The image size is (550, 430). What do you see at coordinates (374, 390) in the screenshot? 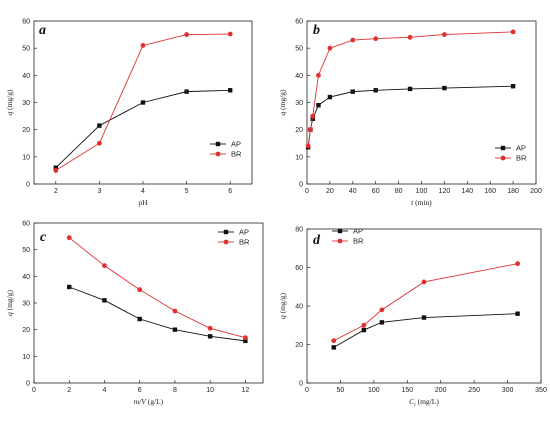
I see `x-tick-label: 100` at bounding box center [374, 390].